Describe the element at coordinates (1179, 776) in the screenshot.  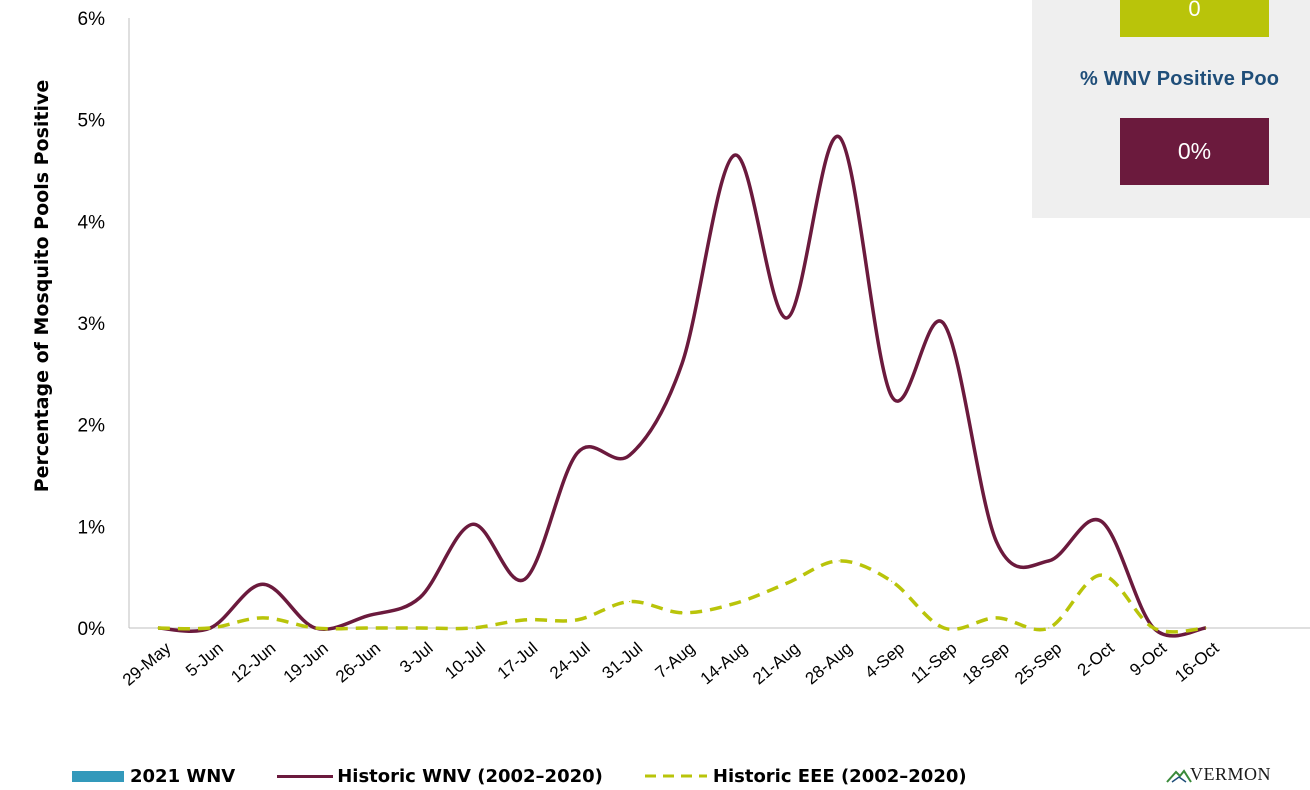
I see `mountain-icon` at that location.